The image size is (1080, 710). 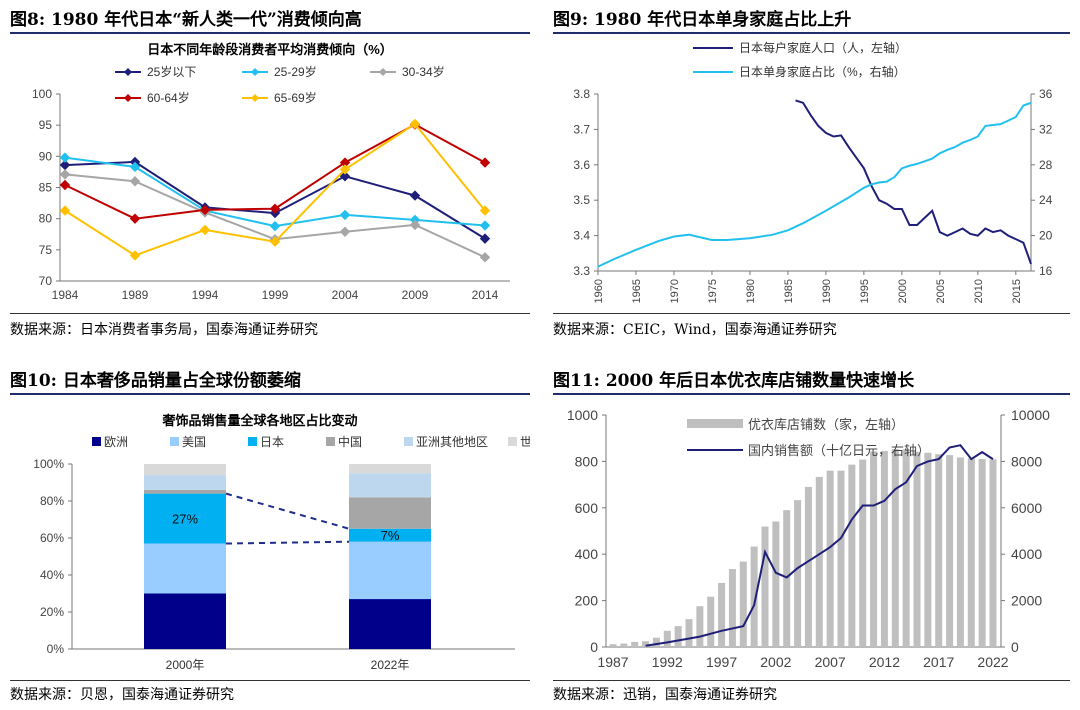 What do you see at coordinates (205, 295) in the screenshot?
I see `x-tick-label: 1994` at bounding box center [205, 295].